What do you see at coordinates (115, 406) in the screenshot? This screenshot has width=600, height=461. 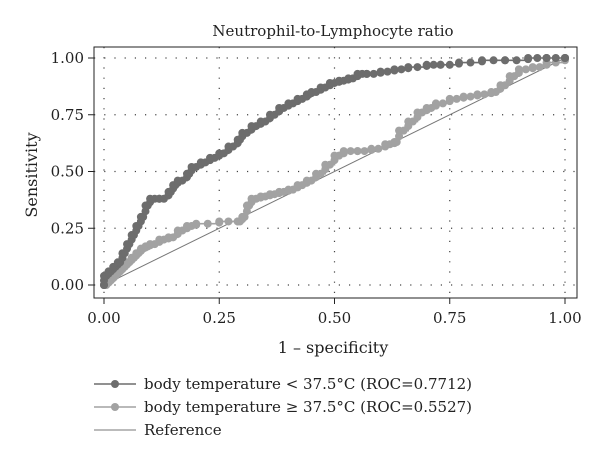 I see `legend-swatch-high-temp` at bounding box center [115, 406].